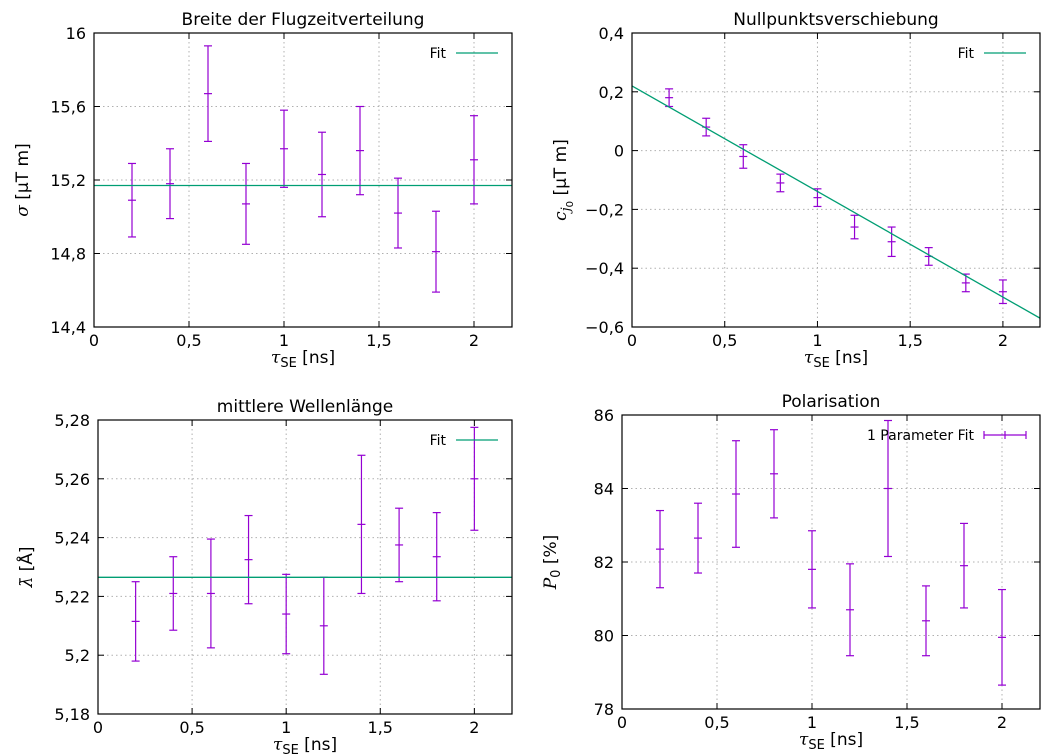  I want to click on y-tick-label: −0,2, so click(604, 209).